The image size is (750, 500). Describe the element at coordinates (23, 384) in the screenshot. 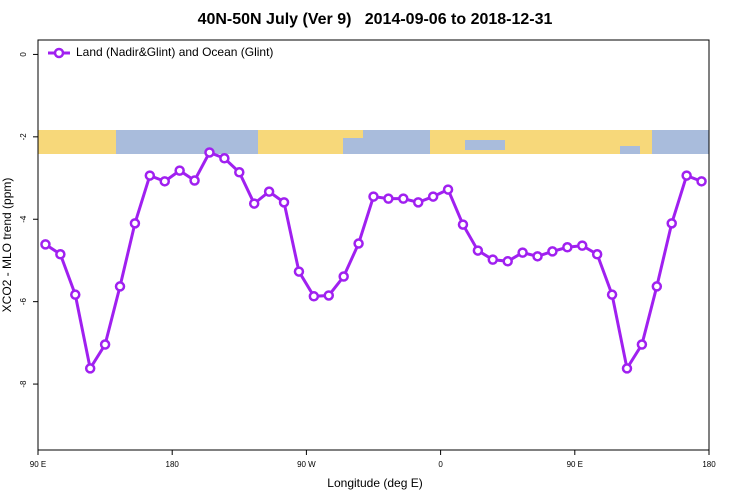

I see `y-tick-label: -8` at that location.